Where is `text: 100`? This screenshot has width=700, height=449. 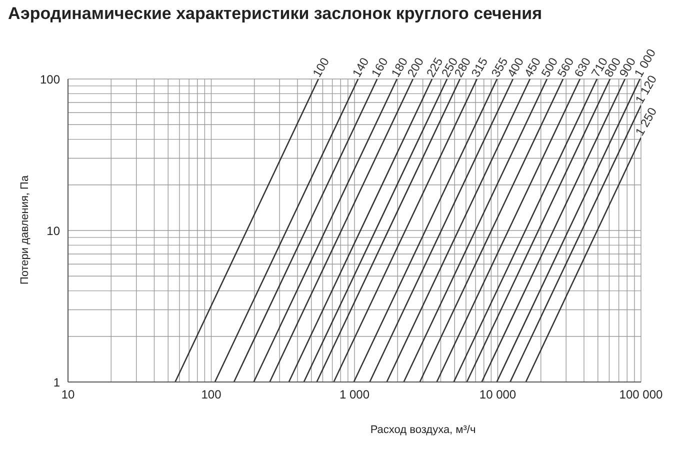 text: 100 is located at coordinates (321, 67).